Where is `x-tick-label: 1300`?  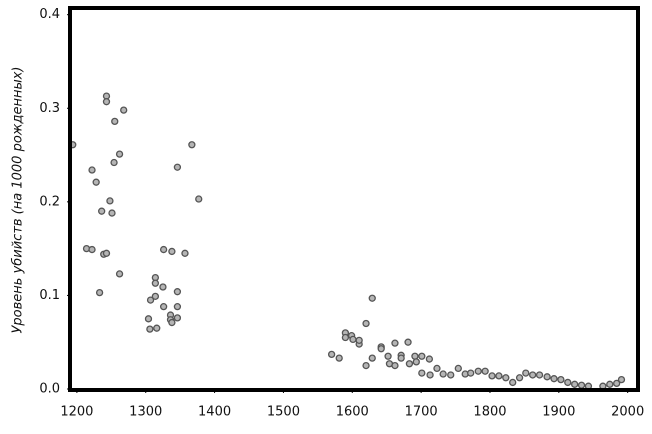 x-tick-label: 1300 is located at coordinates (145, 412).